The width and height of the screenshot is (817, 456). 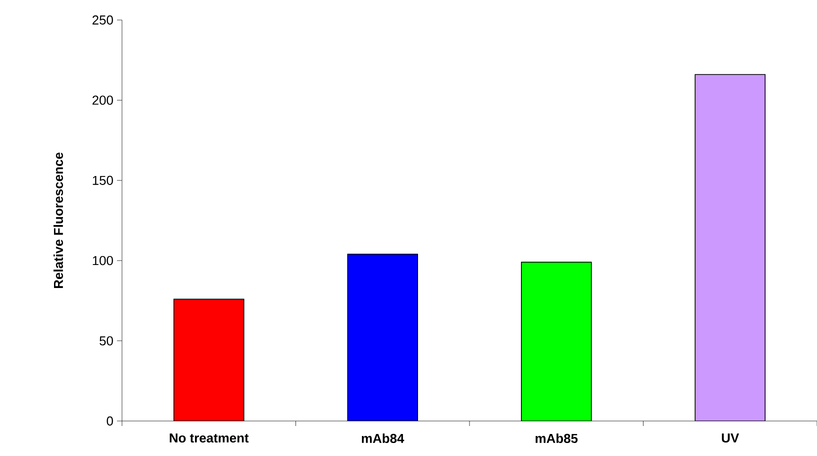 I want to click on y-tick-label: 250, so click(x=102, y=20).